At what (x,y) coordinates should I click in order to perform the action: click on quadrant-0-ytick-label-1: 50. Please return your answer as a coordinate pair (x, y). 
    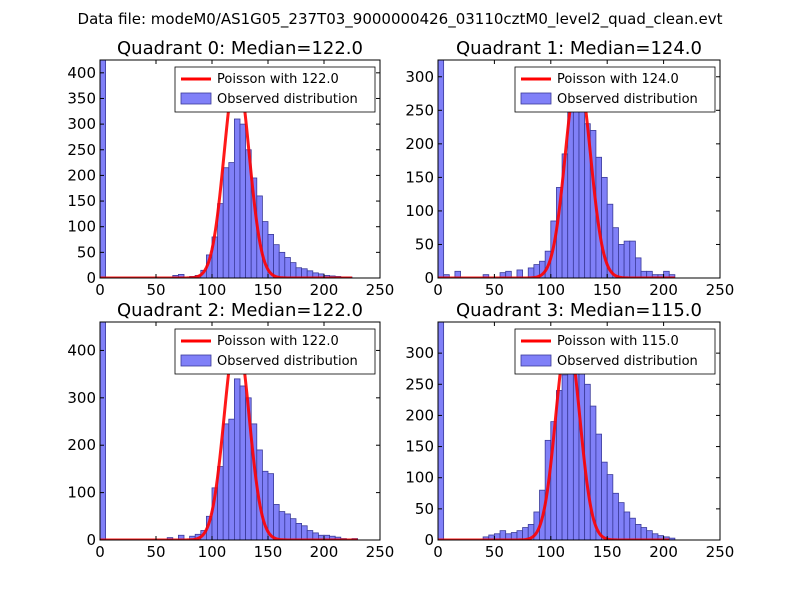
    Looking at the image, I should click on (86, 252).